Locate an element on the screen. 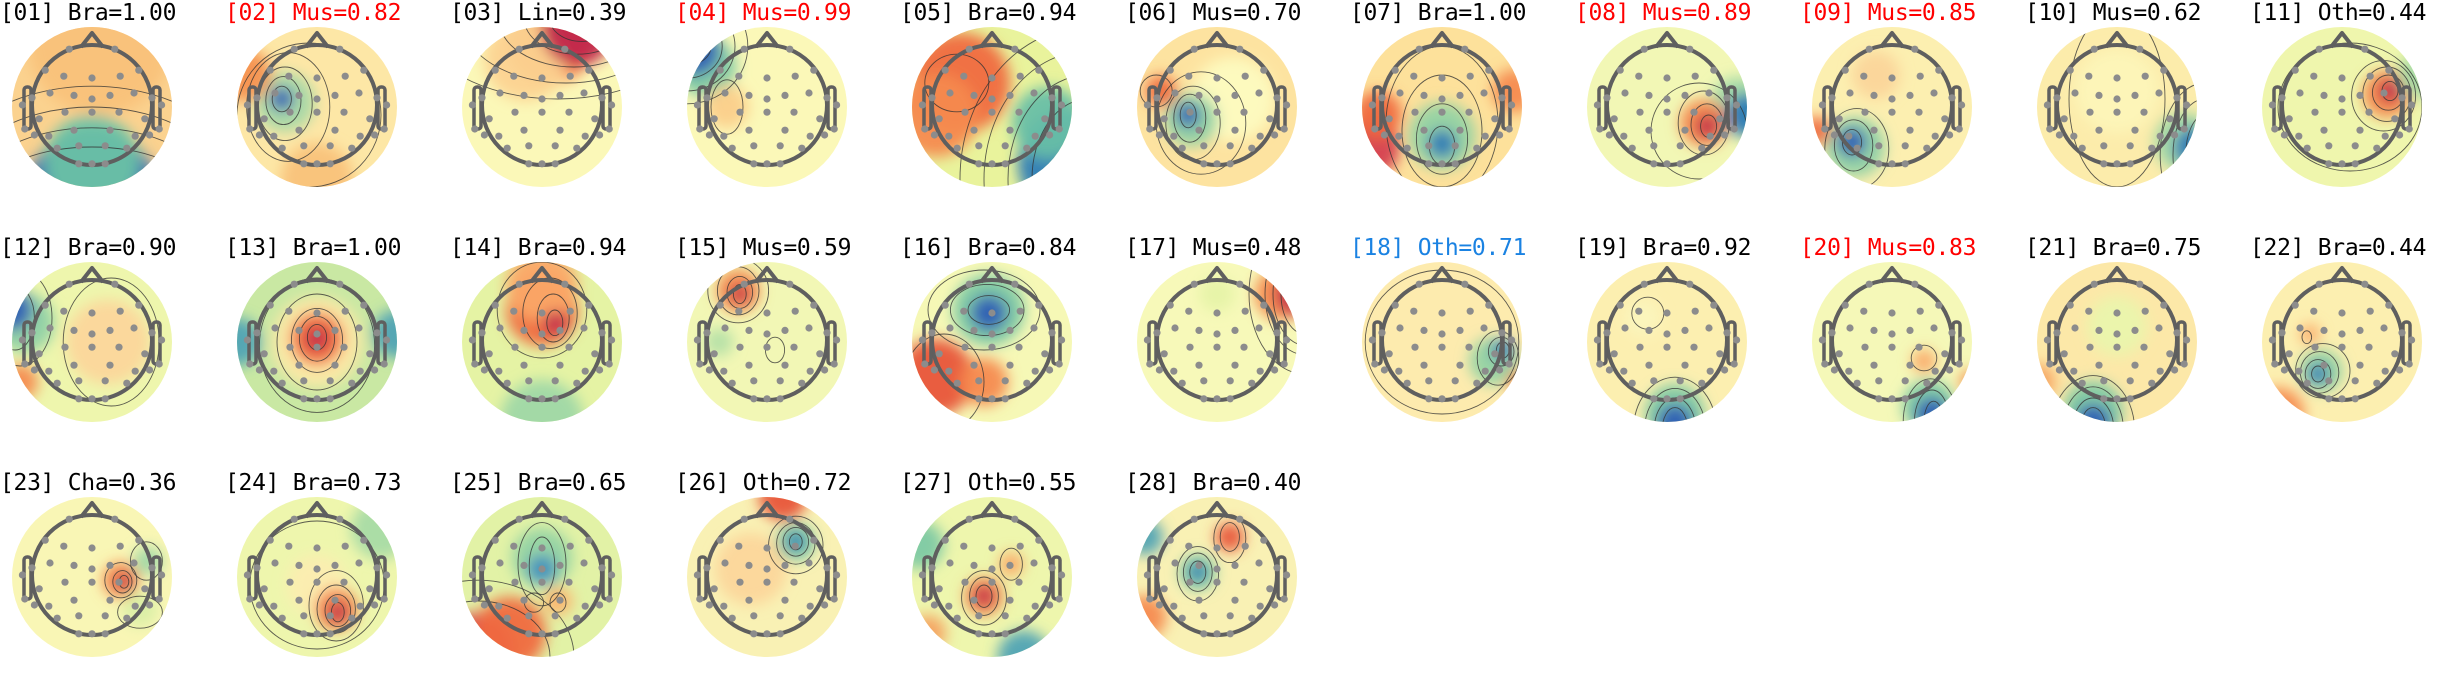  topomap-panel-28: [28] Bra=0.40 is located at coordinates (1237, 585).